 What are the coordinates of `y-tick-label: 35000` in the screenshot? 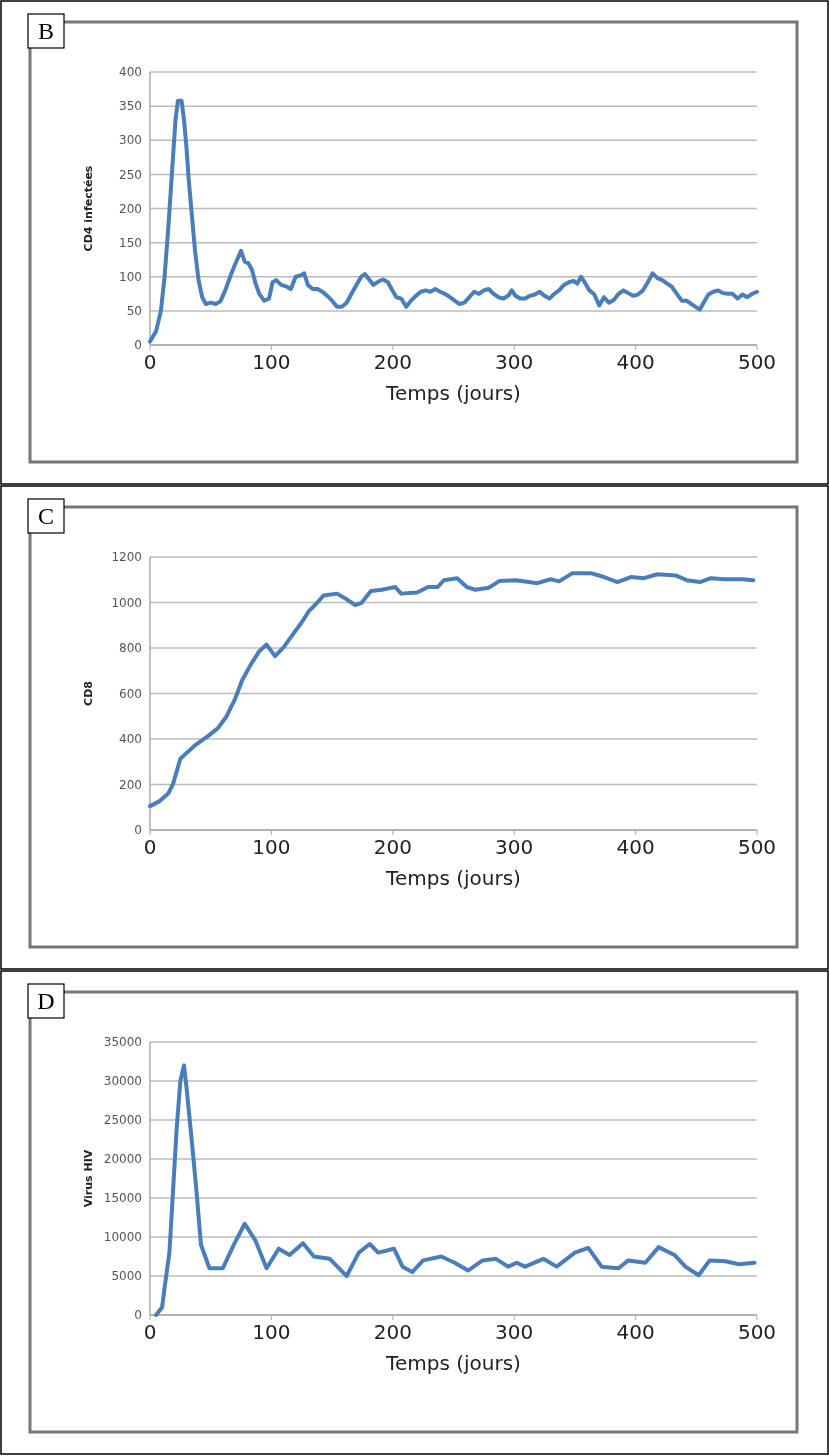 It's located at (122, 1042).